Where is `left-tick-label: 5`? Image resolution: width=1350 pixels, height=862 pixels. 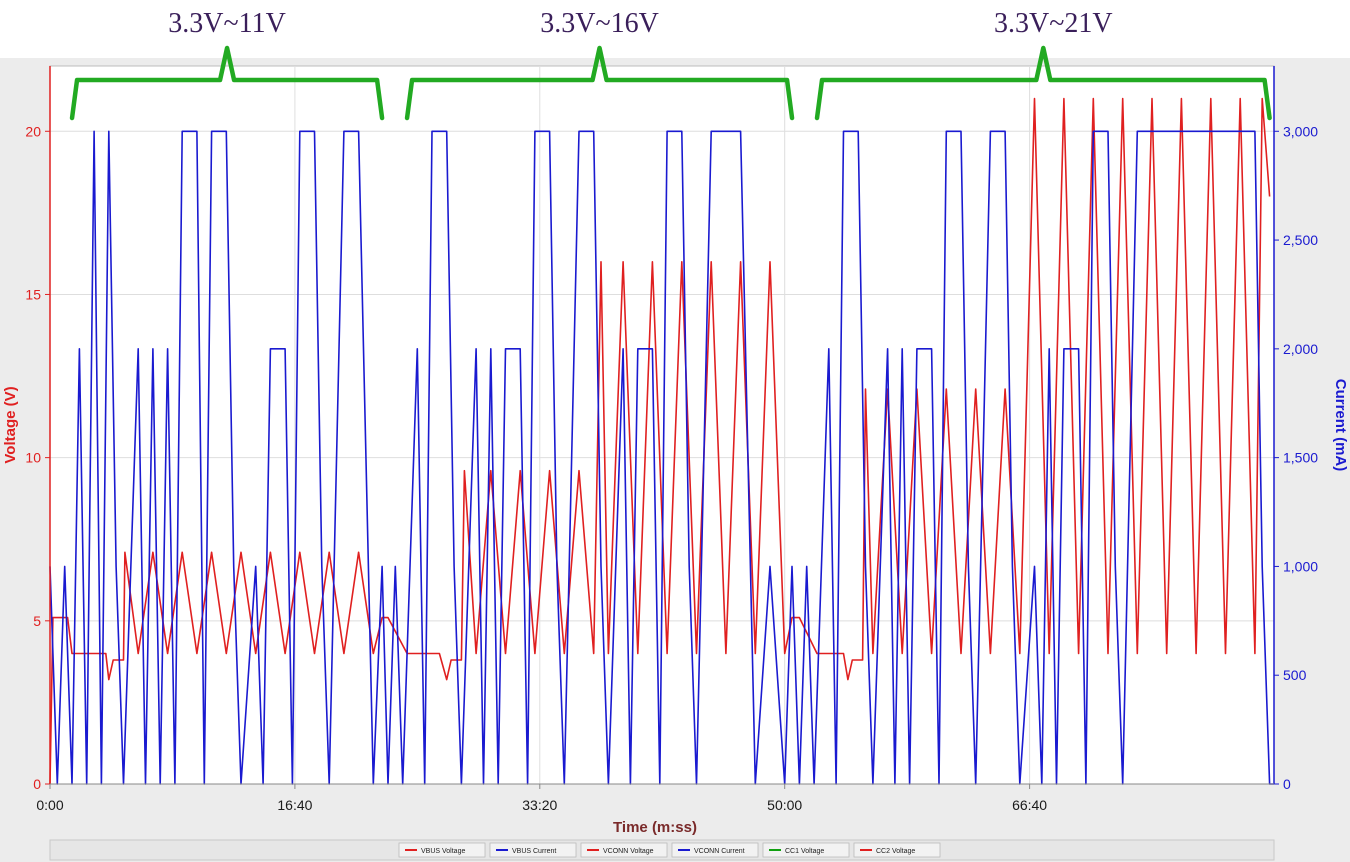
left-tick-label: 5 is located at coordinates (37, 621).